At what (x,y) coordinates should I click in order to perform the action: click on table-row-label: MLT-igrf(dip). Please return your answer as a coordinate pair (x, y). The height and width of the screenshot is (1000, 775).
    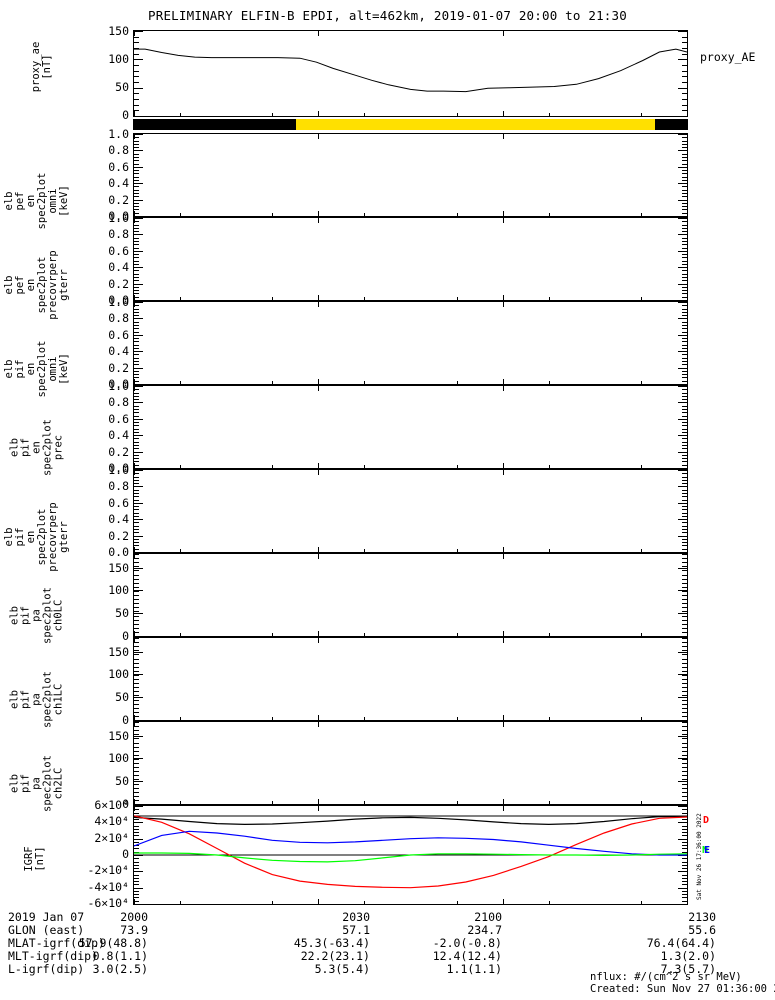
    Looking at the image, I should click on (53, 956).